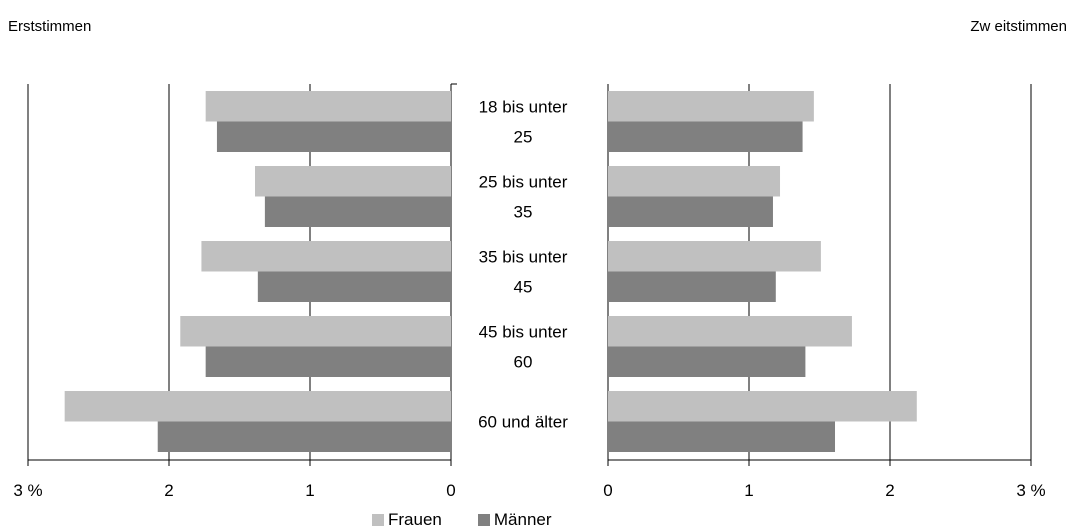 This screenshot has height=531, width=1075. I want to click on legend: Frauen Männer, so click(462, 520).